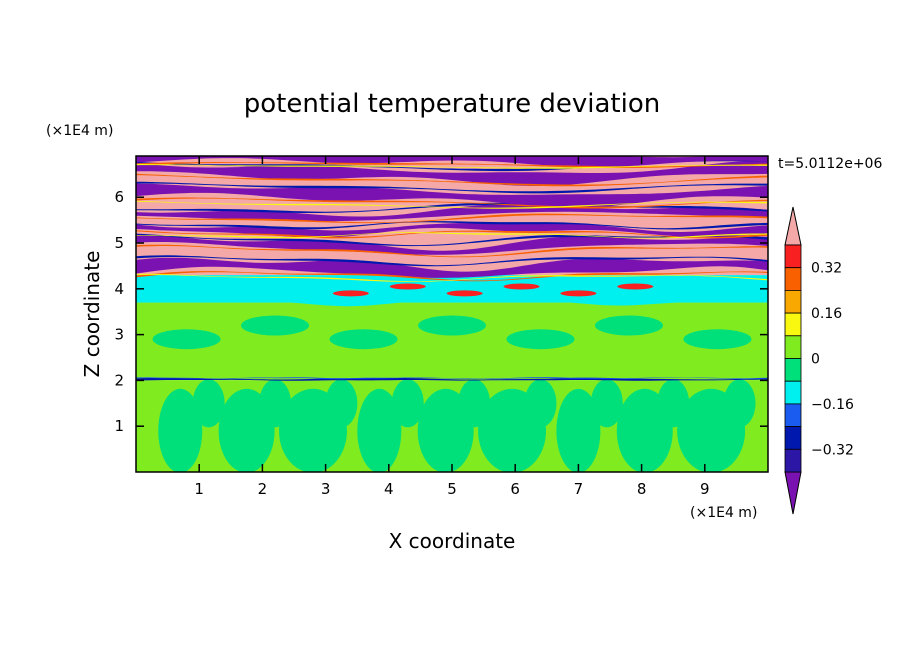 The height and width of the screenshot is (654, 904). What do you see at coordinates (263, 489) in the screenshot?
I see `x-tick-label: 2` at bounding box center [263, 489].